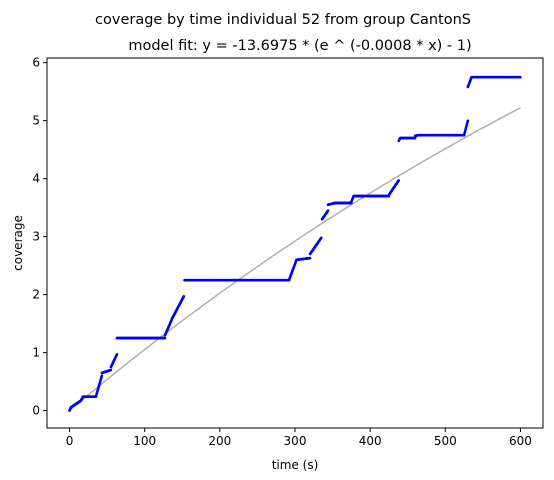  Describe the element at coordinates (36, 121) in the screenshot. I see `y-tick-label: 5` at that location.